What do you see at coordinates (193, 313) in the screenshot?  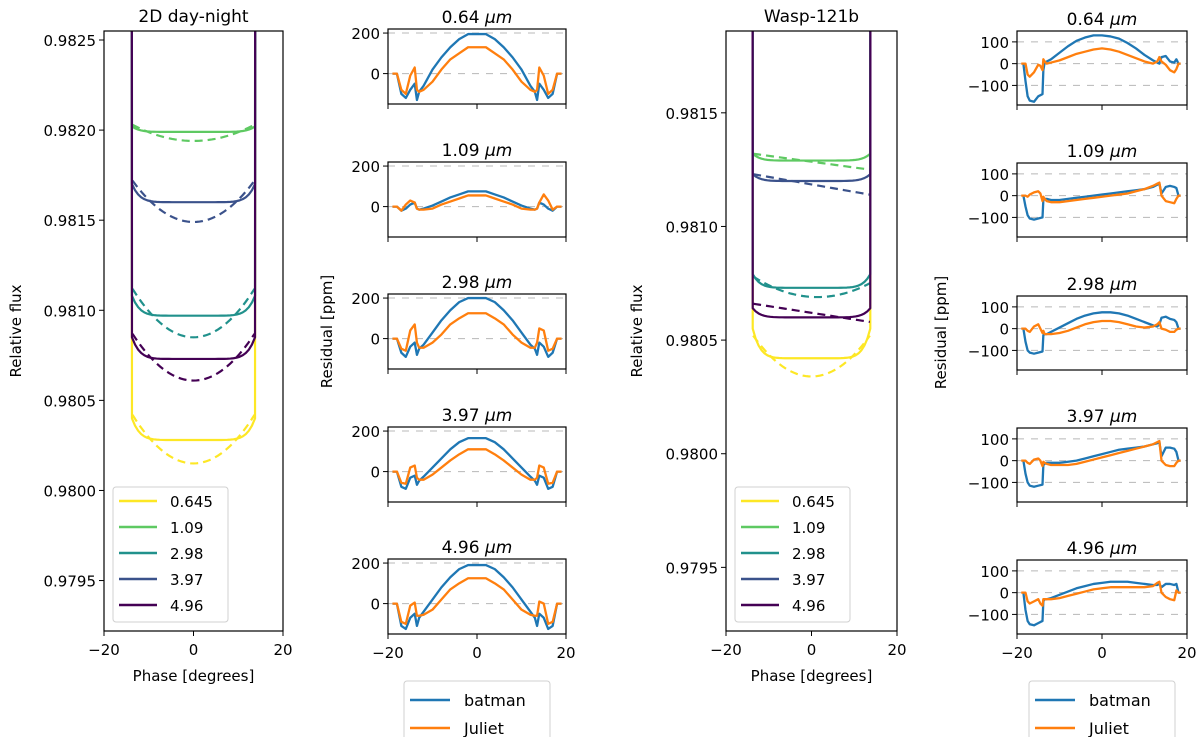 I see `series-line-dashed-2.98` at bounding box center [193, 313].